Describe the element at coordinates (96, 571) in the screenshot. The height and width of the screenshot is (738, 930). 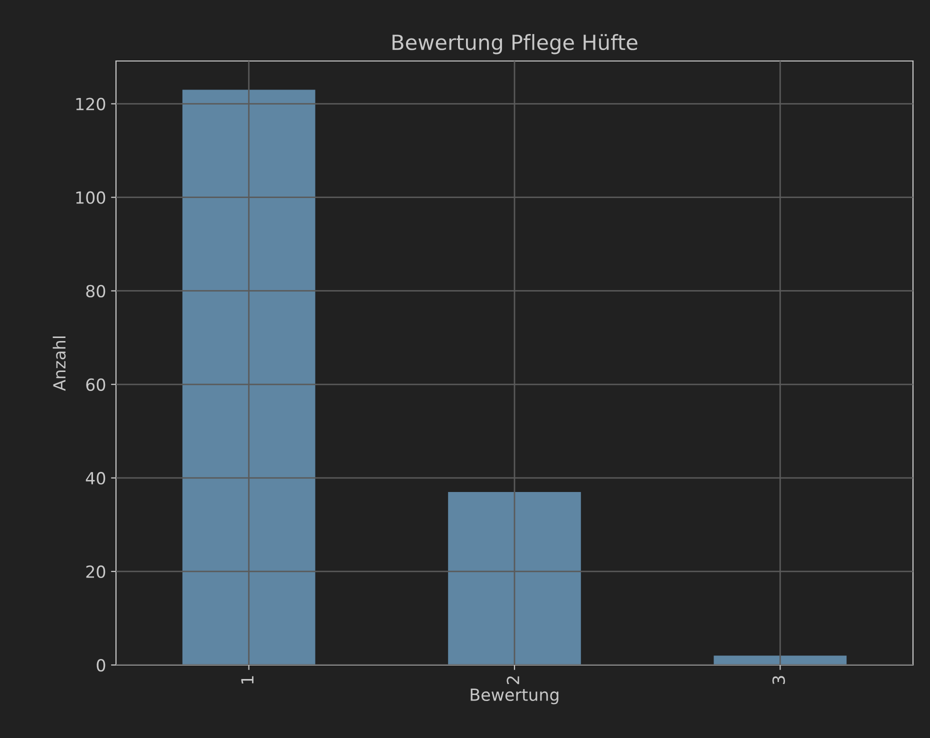
I see `y-tick-label: 20` at that location.